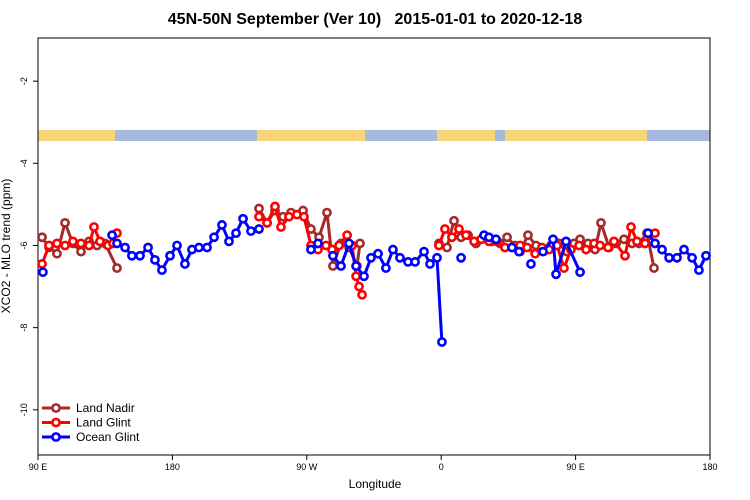 This screenshot has height=500, width=750. What do you see at coordinates (24, 81) in the screenshot?
I see `y-tick-label: -2` at bounding box center [24, 81].